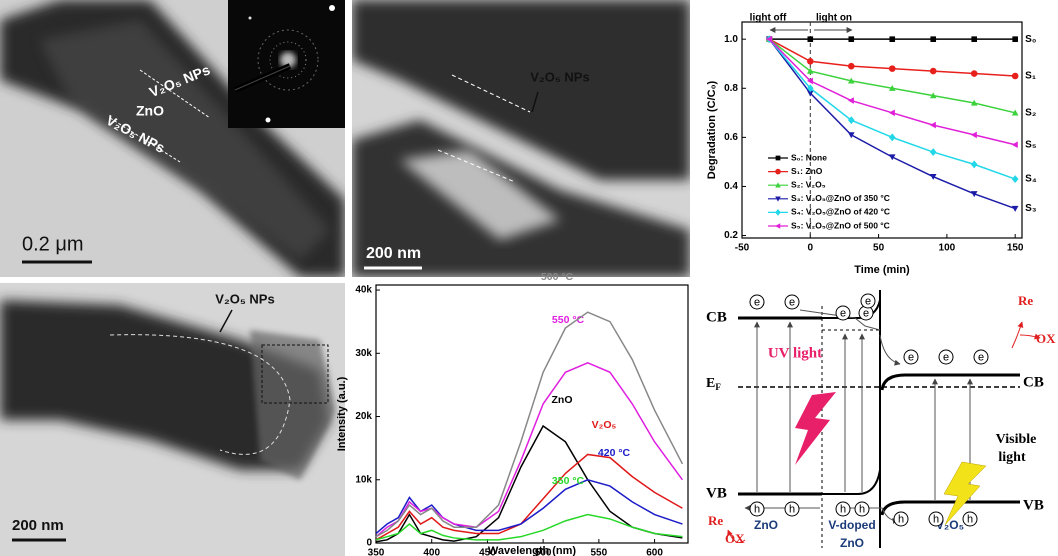 The image size is (1058, 556). I want to click on series-label: V₂O₅, so click(604, 425).